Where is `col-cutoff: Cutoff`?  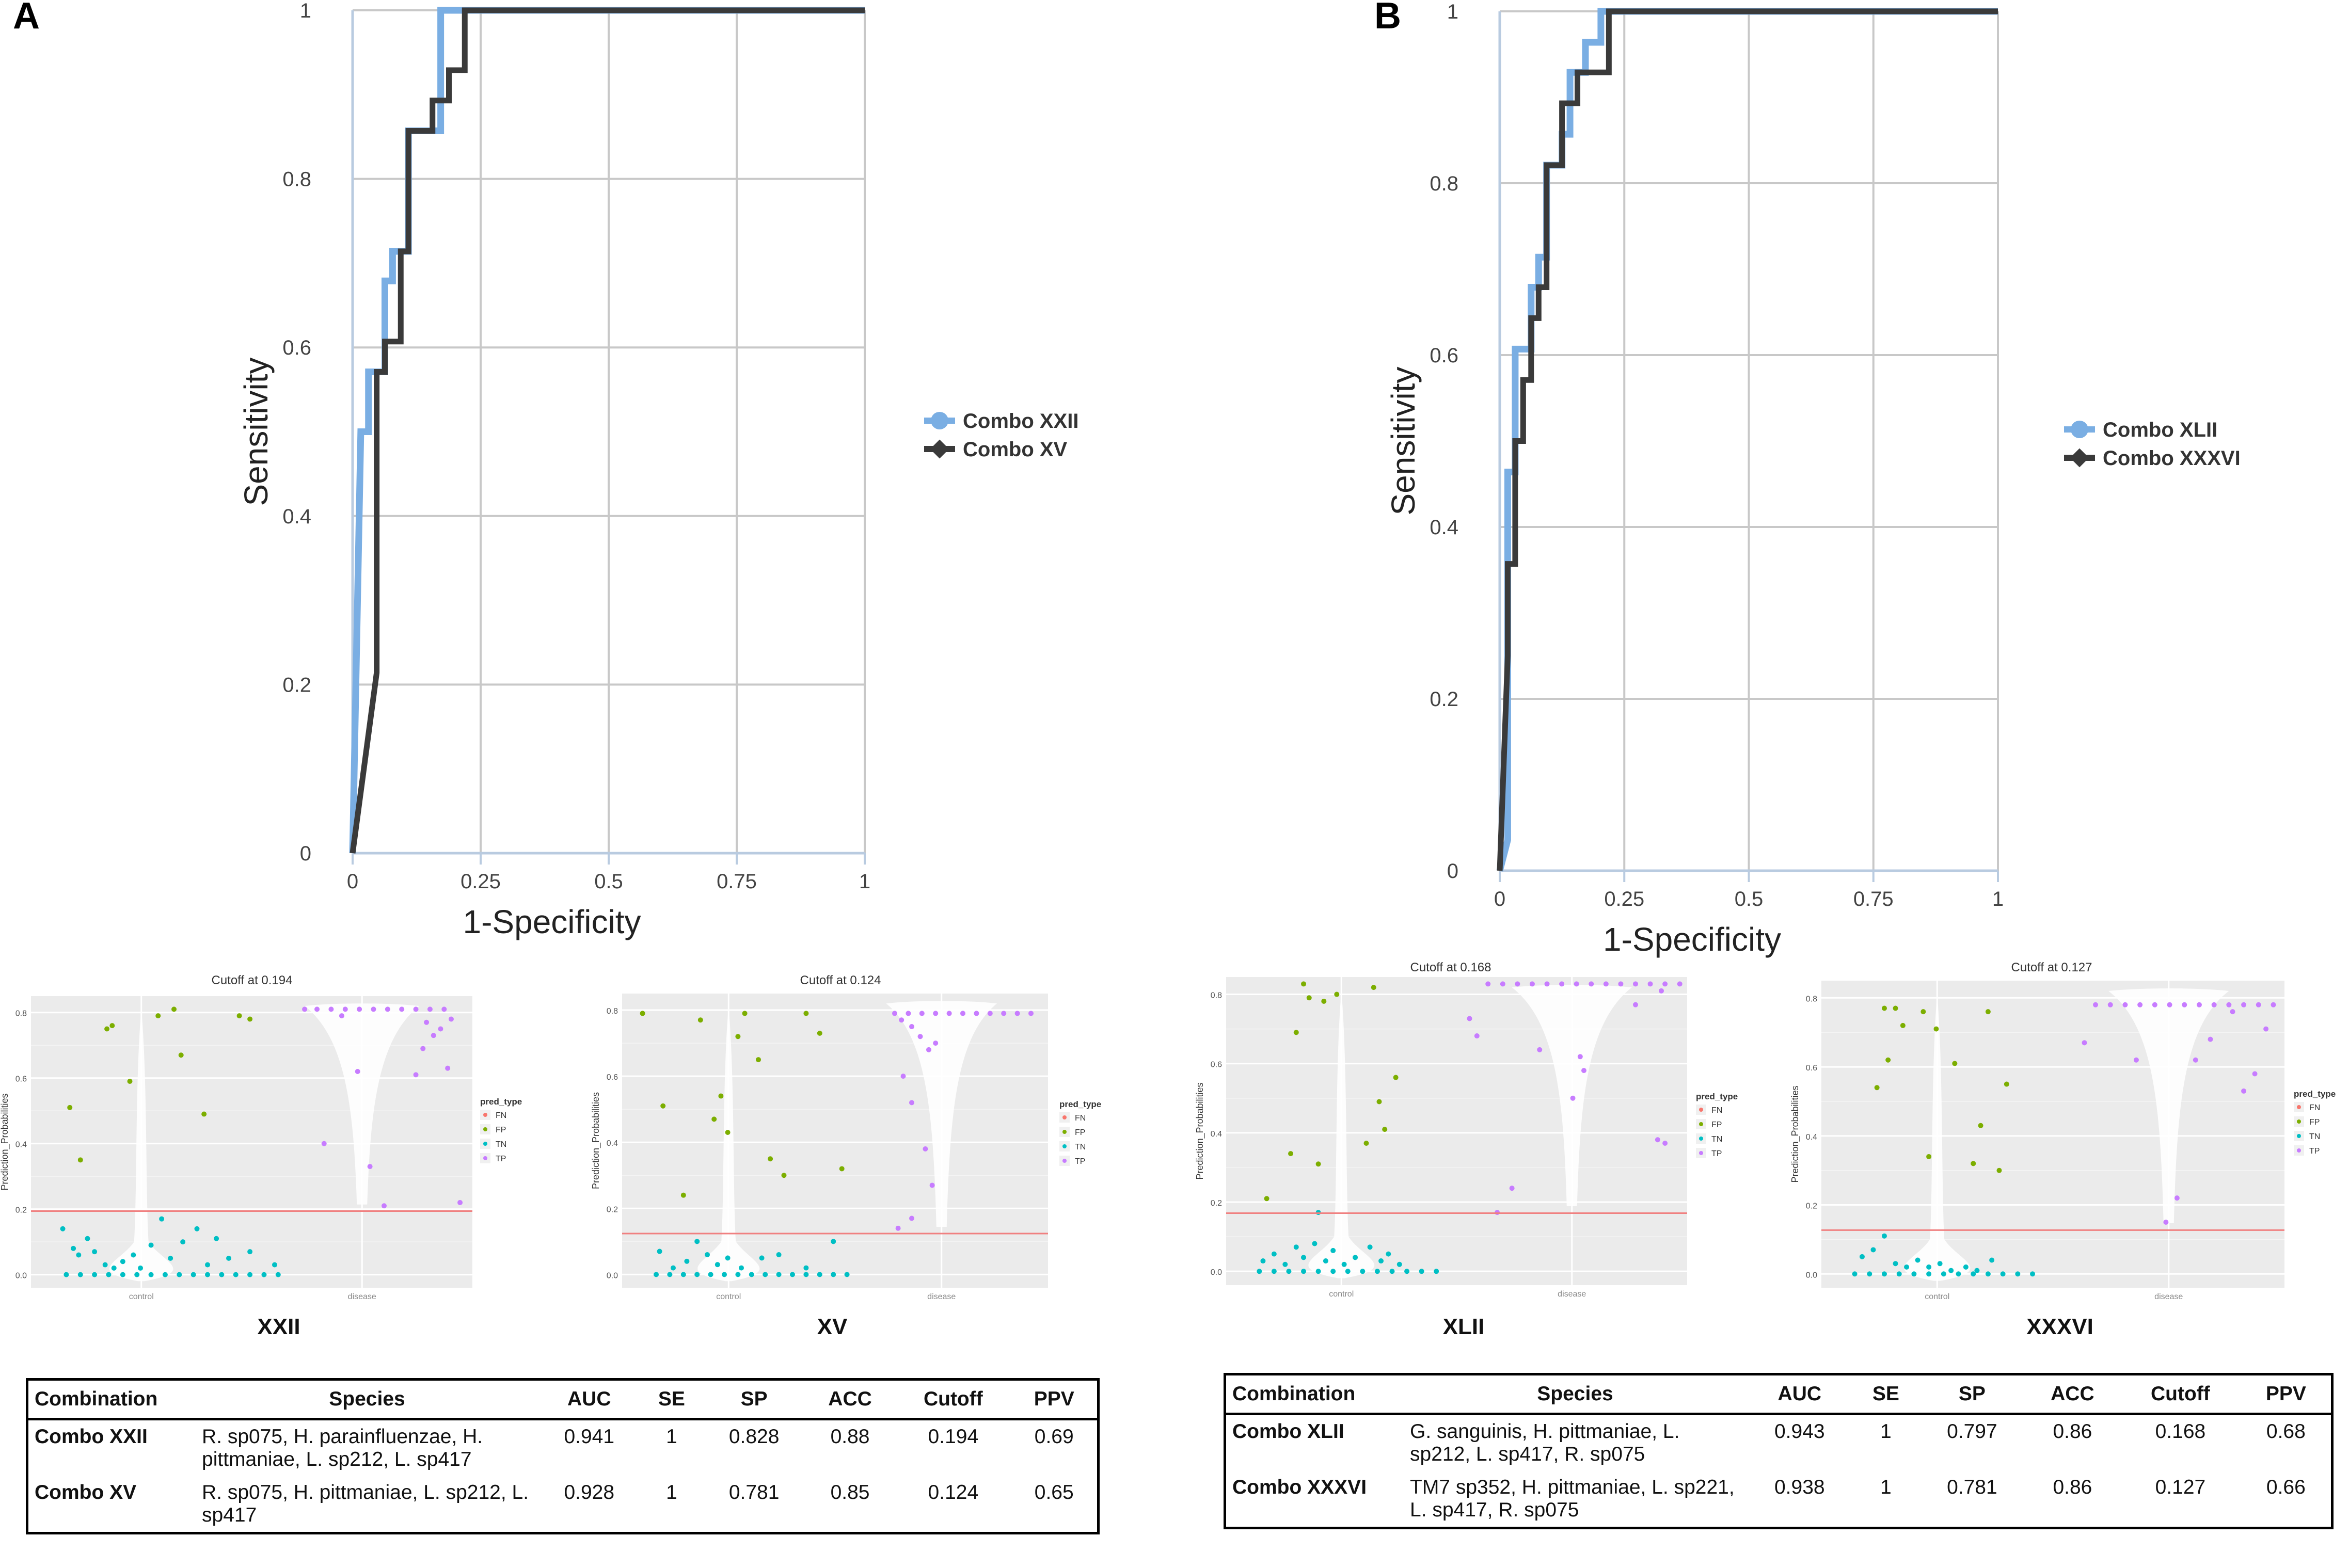 col-cutoff: Cutoff is located at coordinates (2180, 1394).